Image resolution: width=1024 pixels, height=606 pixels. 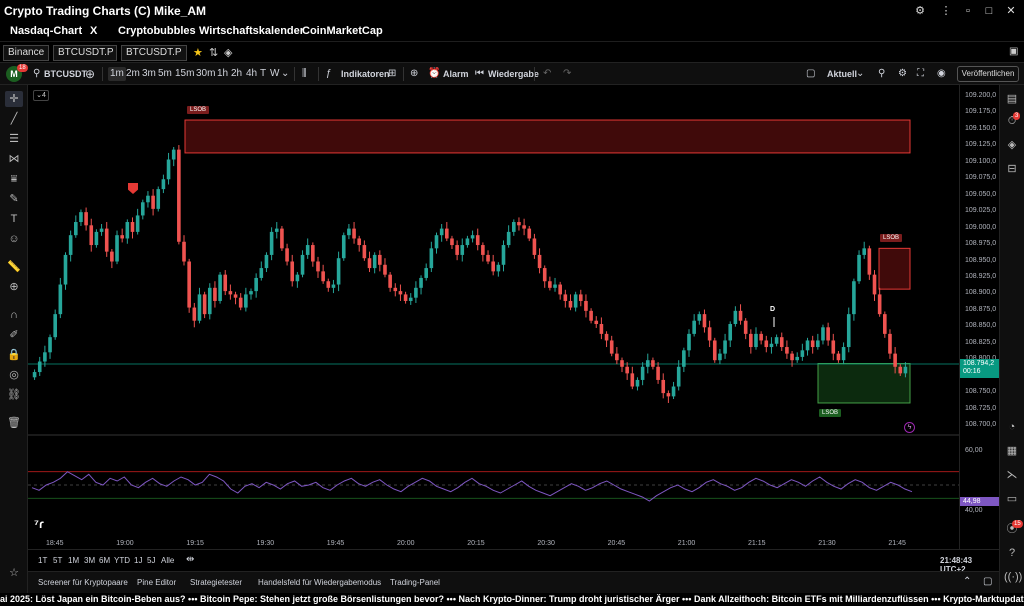 I want to click on trendline-icon: ╱, so click(x=14, y=119).